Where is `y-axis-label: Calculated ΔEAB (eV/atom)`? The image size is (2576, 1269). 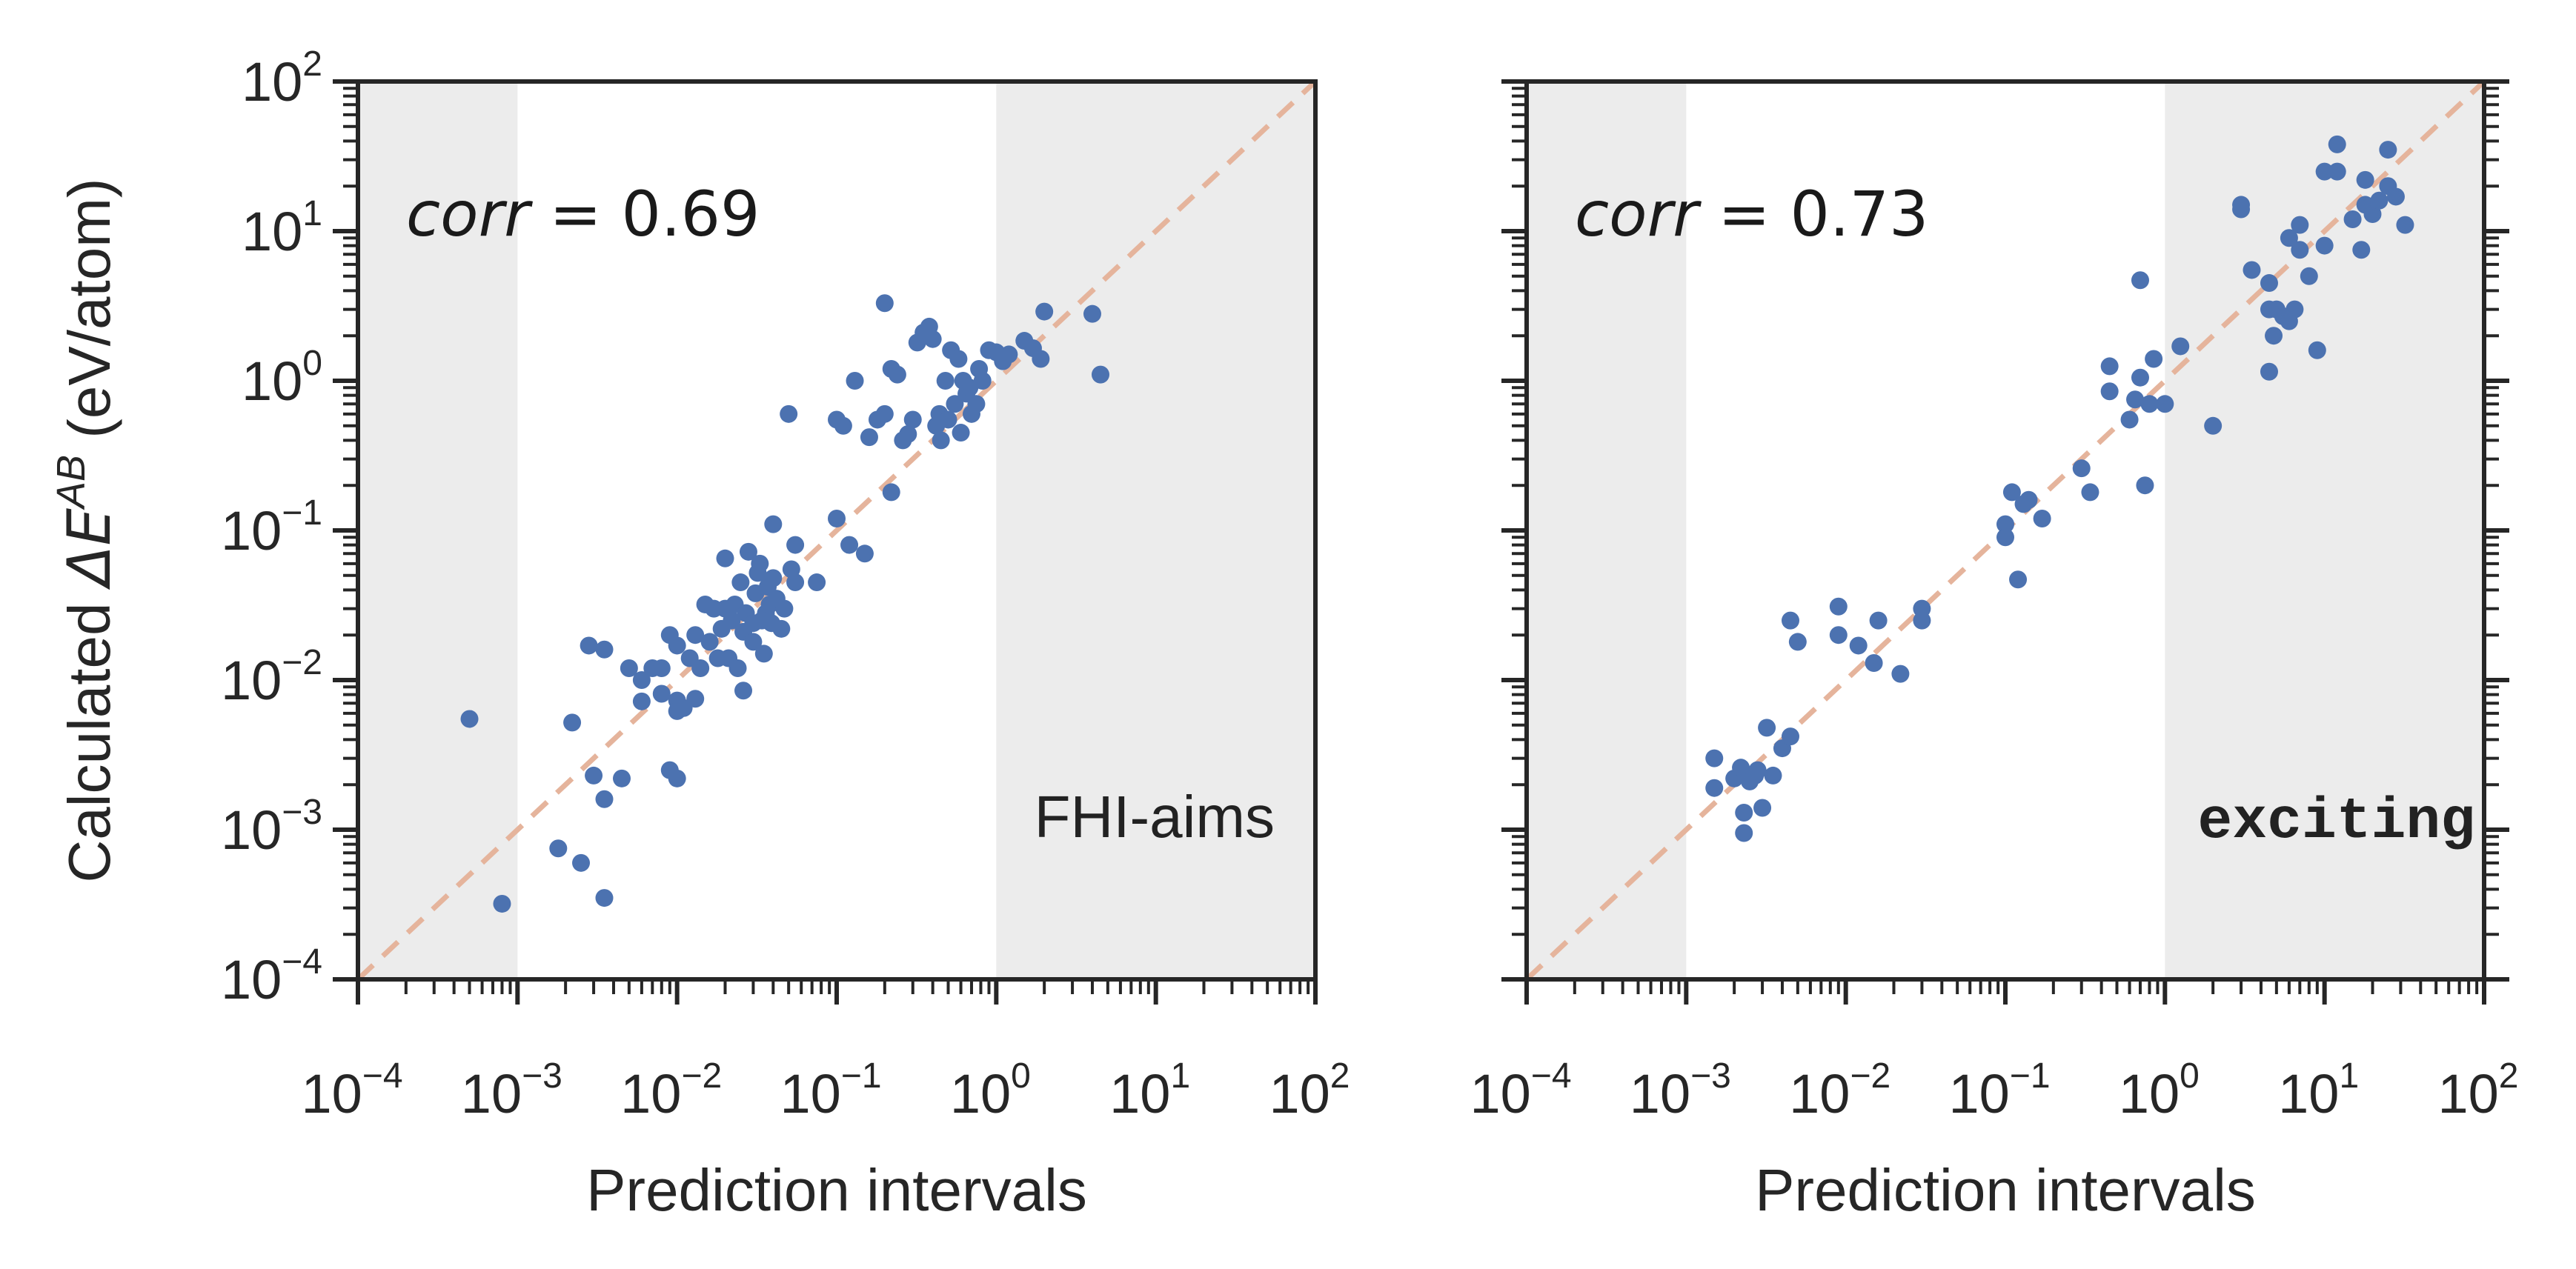 y-axis-label: Calculated ΔEAB (eV/atom) is located at coordinates (86, 531).